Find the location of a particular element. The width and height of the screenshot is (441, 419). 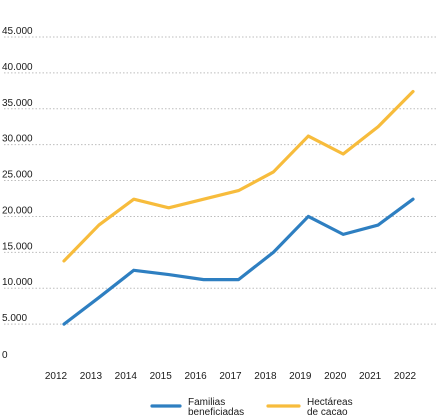

legend: Familias beneficiadas Hectáreas de cacao is located at coordinates (252, 407).